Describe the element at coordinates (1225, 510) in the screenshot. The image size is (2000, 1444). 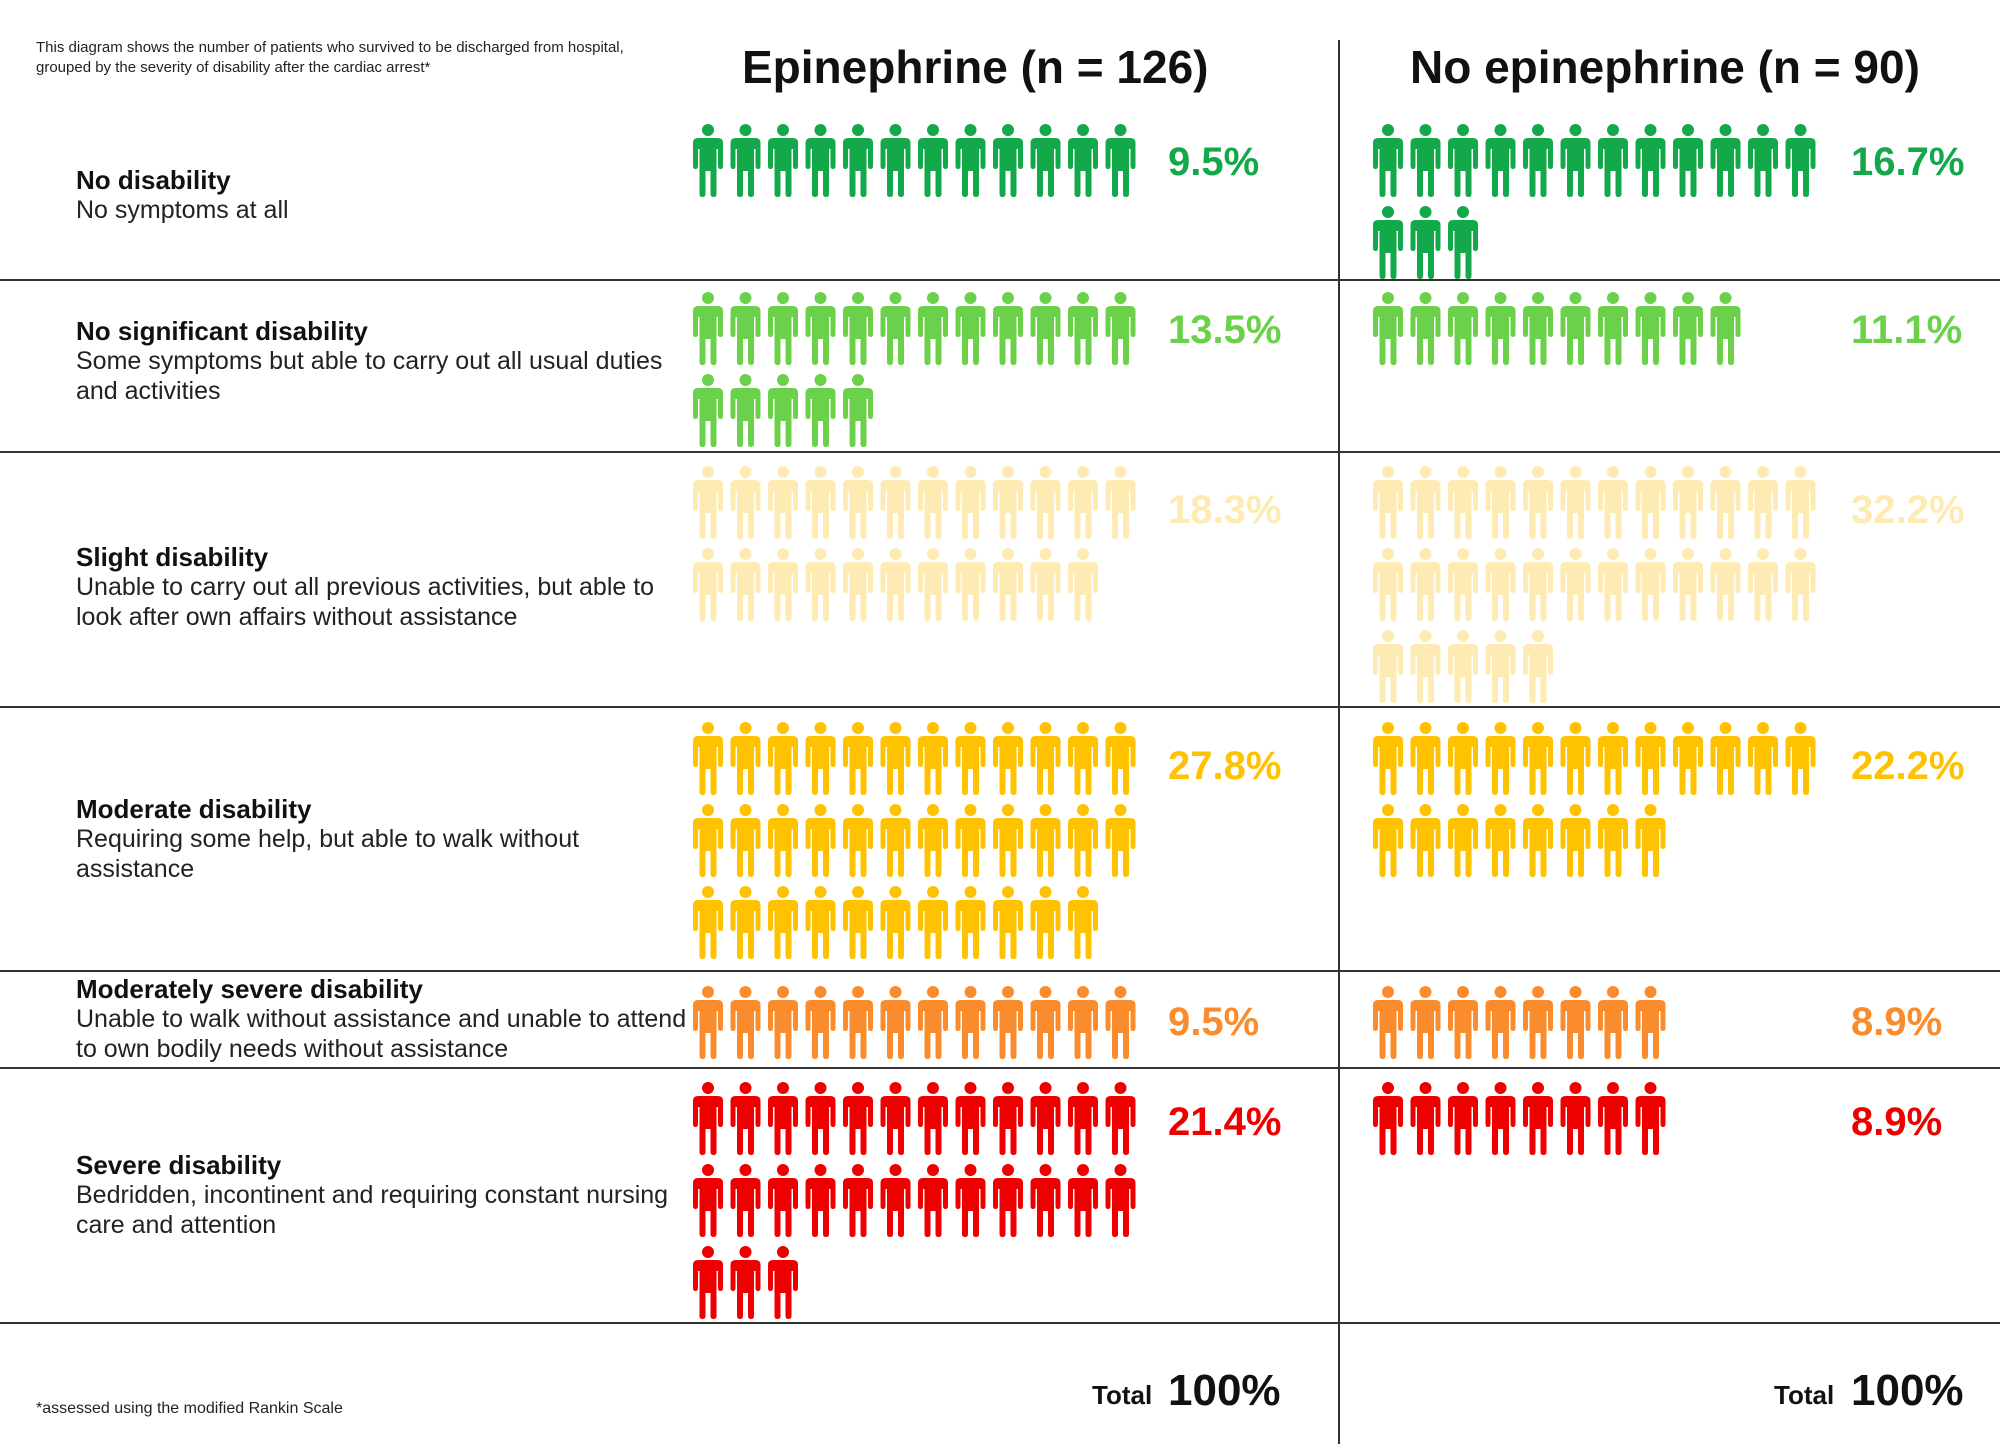
I see `percent-label: 18.3%` at that location.